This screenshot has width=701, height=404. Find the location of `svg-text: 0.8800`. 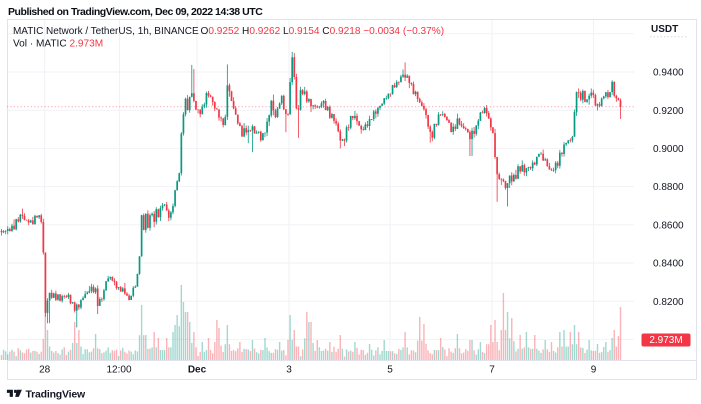

svg-text: 0.8800 is located at coordinates (668, 187).